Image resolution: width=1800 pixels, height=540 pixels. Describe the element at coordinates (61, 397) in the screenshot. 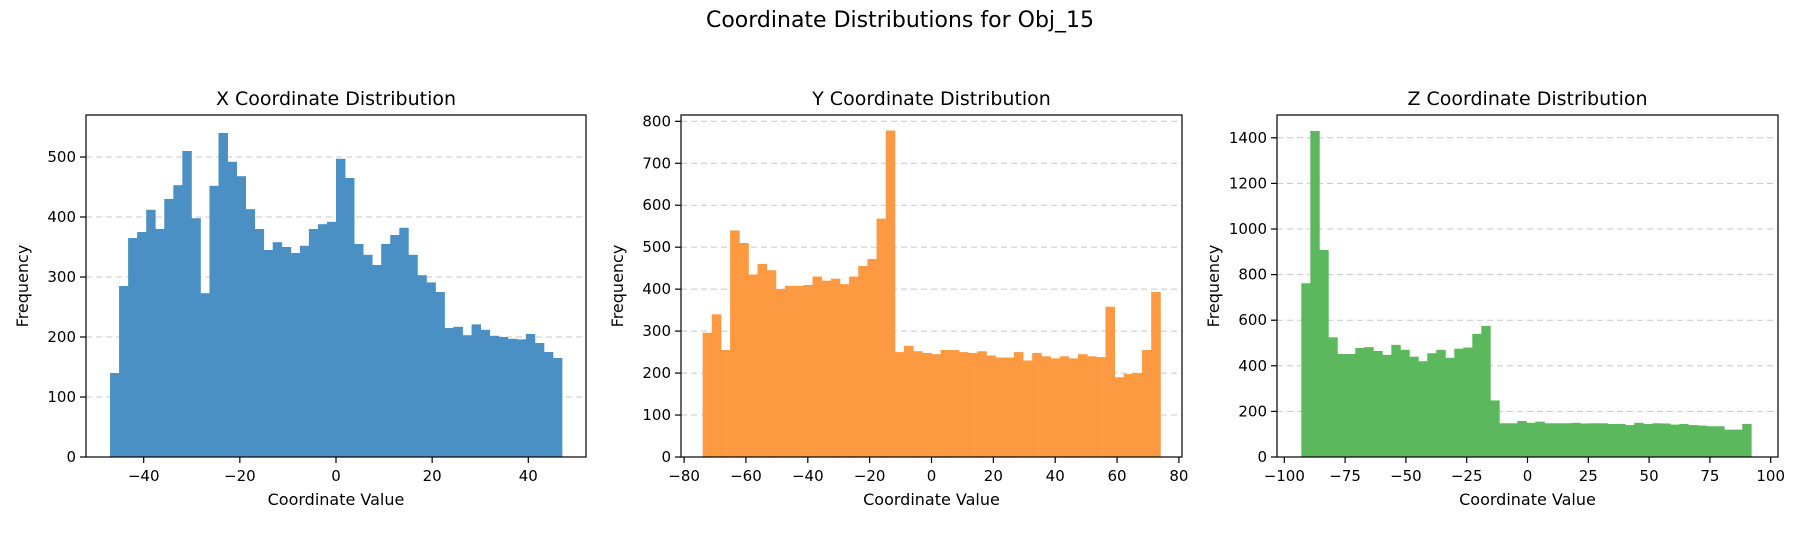

I see `x-y-tick-label: 100` at that location.